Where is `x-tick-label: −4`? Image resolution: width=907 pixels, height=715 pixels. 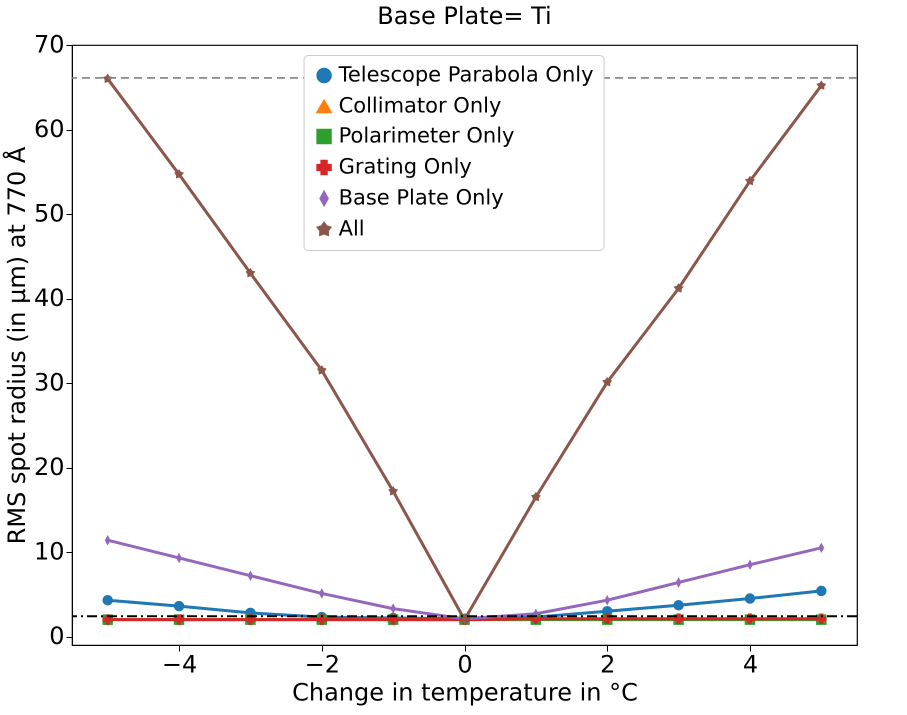
x-tick-label: −4 is located at coordinates (180, 664).